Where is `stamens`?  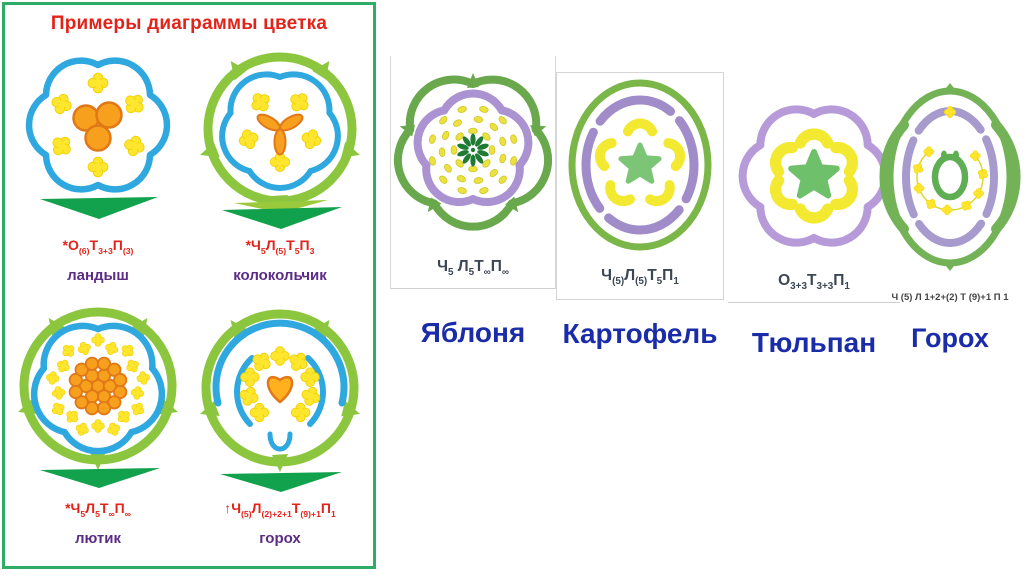 stamens is located at coordinates (473, 150).